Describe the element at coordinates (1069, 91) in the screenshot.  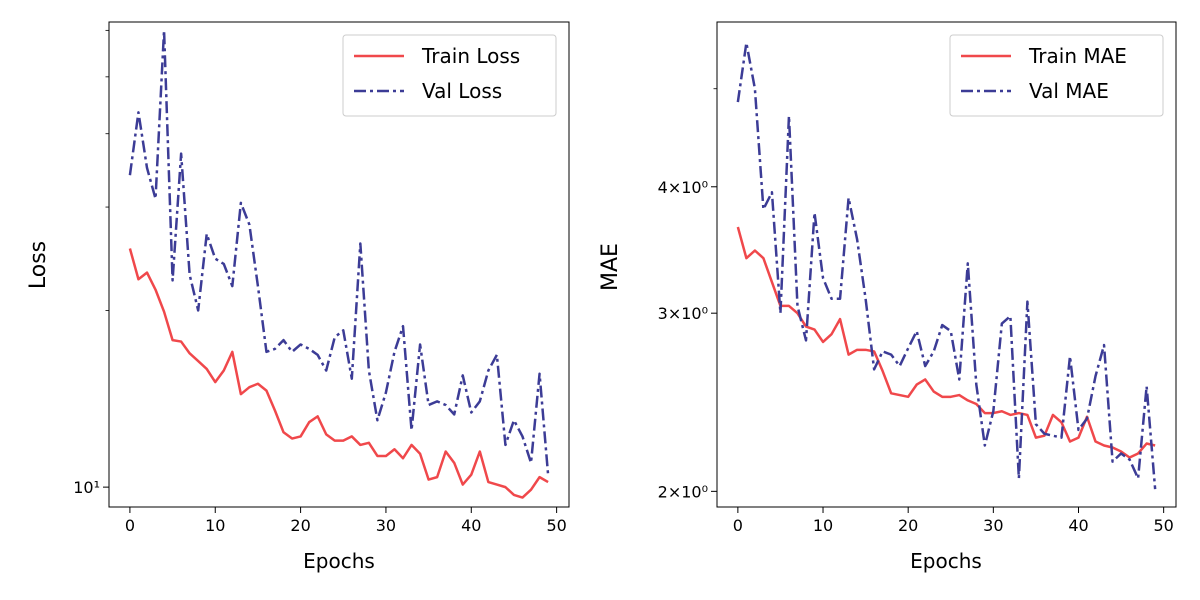
I see `mae-legend-val-label: Val MAE` at that location.